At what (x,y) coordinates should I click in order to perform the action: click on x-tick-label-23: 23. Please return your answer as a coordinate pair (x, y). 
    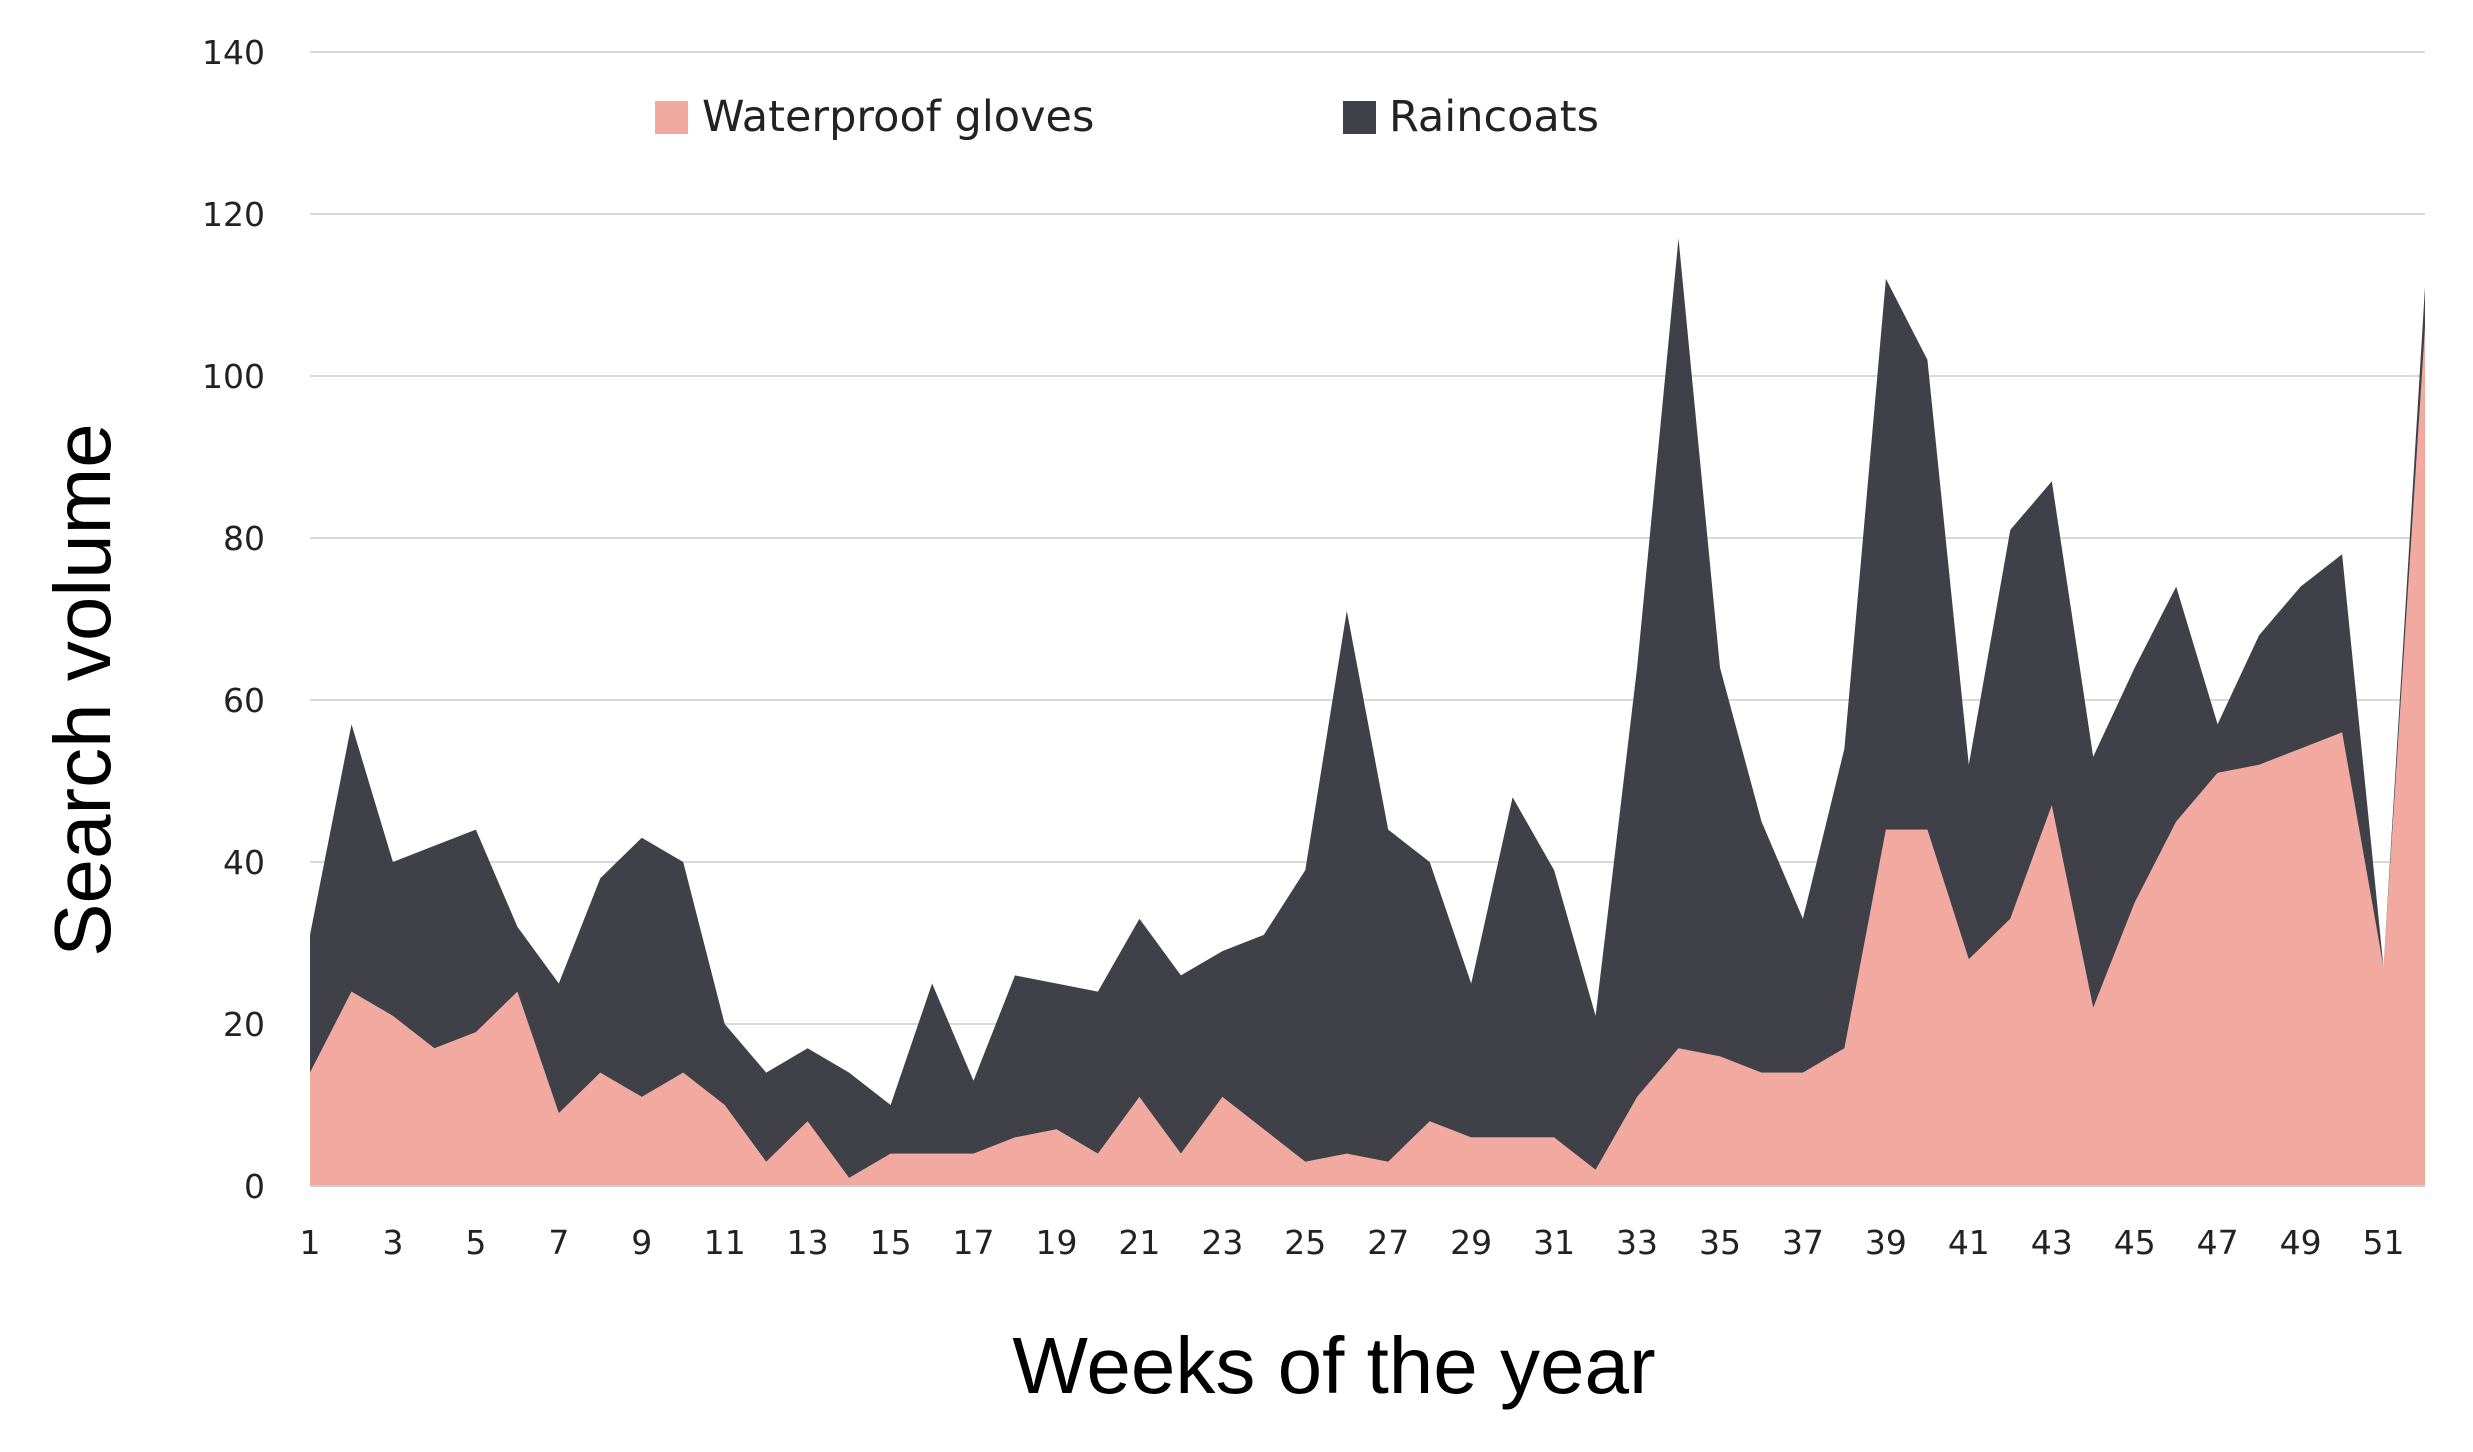
    Looking at the image, I should click on (1222, 1242).